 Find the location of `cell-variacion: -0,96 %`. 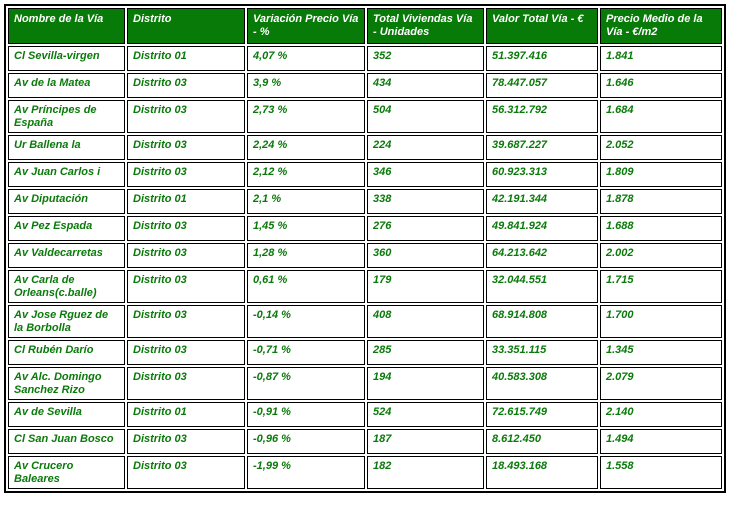

cell-variacion: -0,96 % is located at coordinates (306, 441).